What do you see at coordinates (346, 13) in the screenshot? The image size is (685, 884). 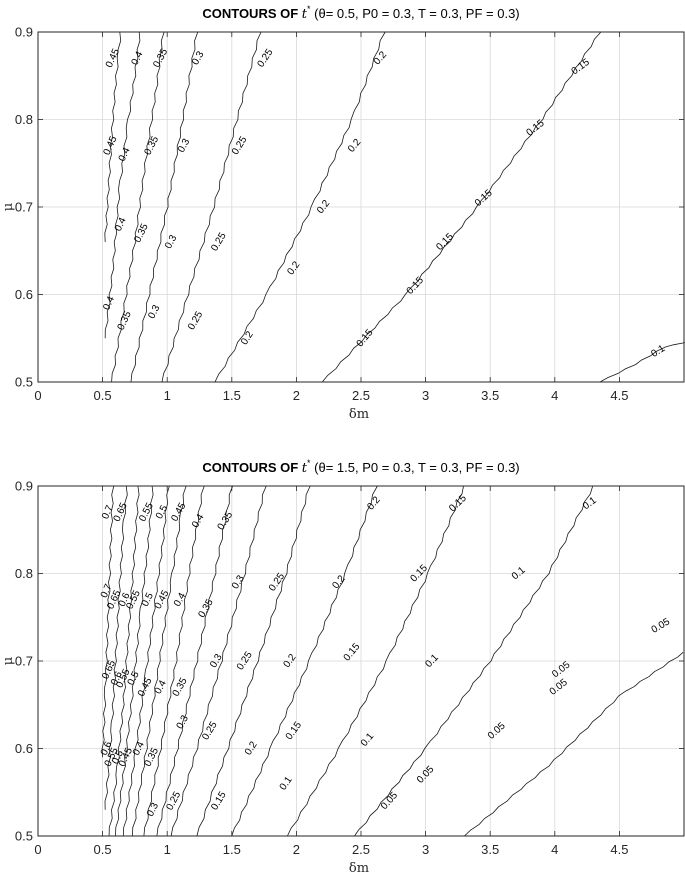 I see `title-theta: 0.5` at bounding box center [346, 13].